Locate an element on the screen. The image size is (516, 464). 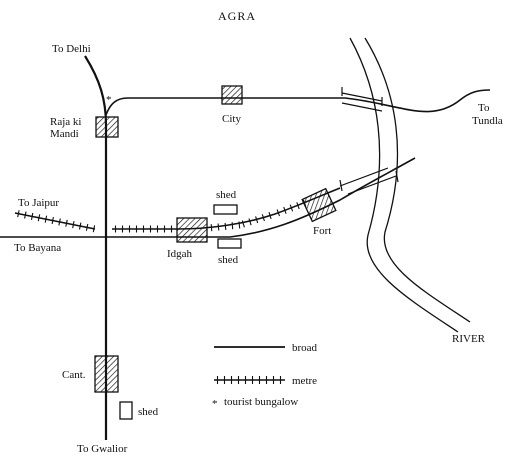
river-bank-west is located at coordinates (404, 185).